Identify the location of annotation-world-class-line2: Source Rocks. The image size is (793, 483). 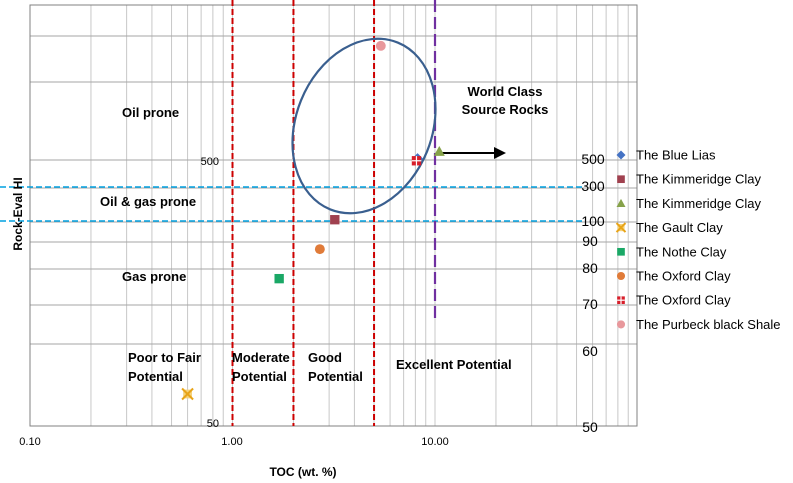
(505, 109).